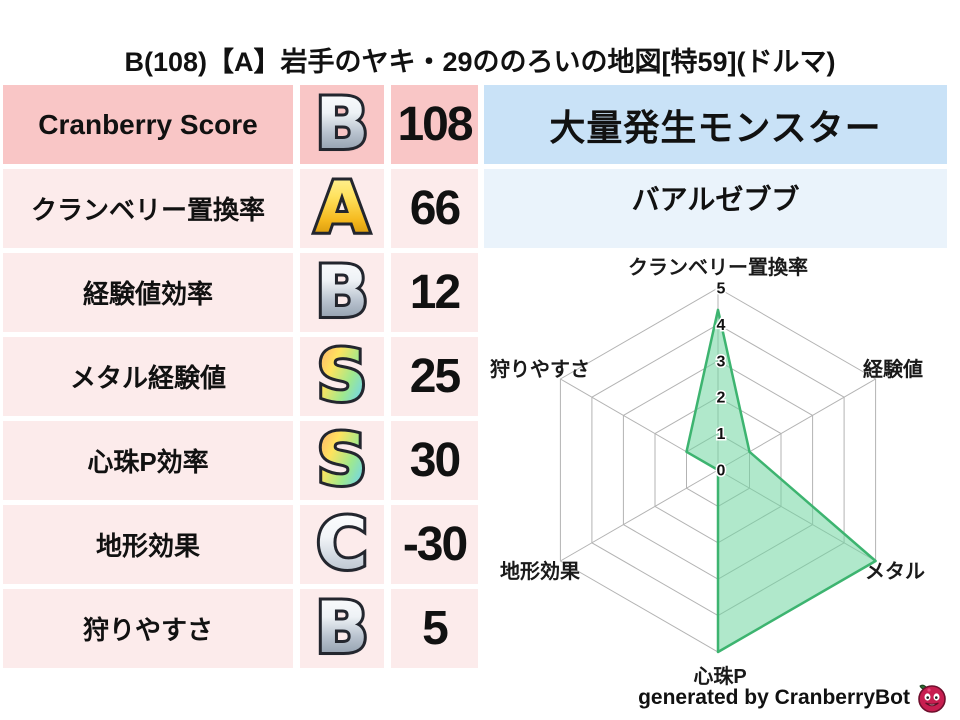  I want to click on stat-label: Cranberry Score, so click(148, 124).